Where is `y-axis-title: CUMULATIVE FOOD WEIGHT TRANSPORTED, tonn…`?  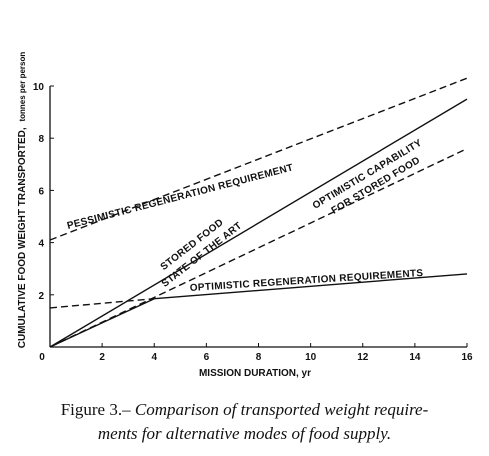
y-axis-title: CUMULATIVE FOOD WEIGHT TRANSPORTED, tonn… is located at coordinates (22, 200).